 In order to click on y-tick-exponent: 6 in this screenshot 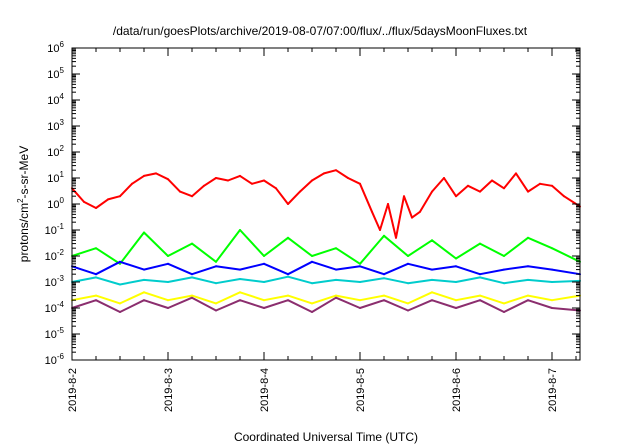, I will do `click(62, 44)`.